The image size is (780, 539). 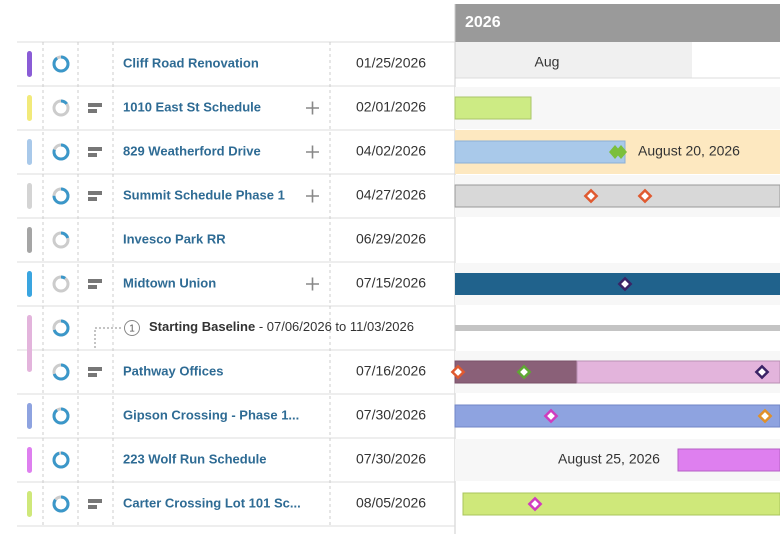 What do you see at coordinates (108, 337) in the screenshot?
I see `baseline-connector` at bounding box center [108, 337].